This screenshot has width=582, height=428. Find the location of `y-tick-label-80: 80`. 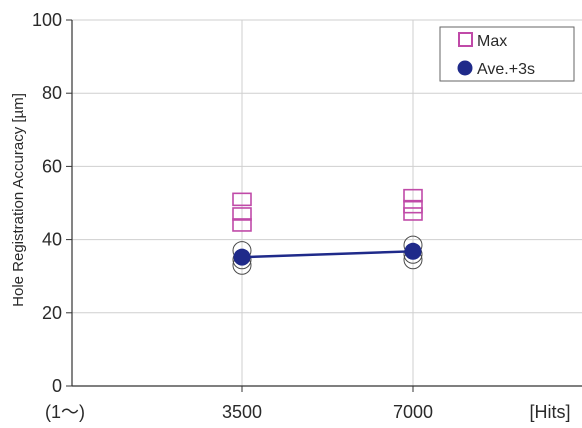

y-tick-label-80: 80 is located at coordinates (52, 93).